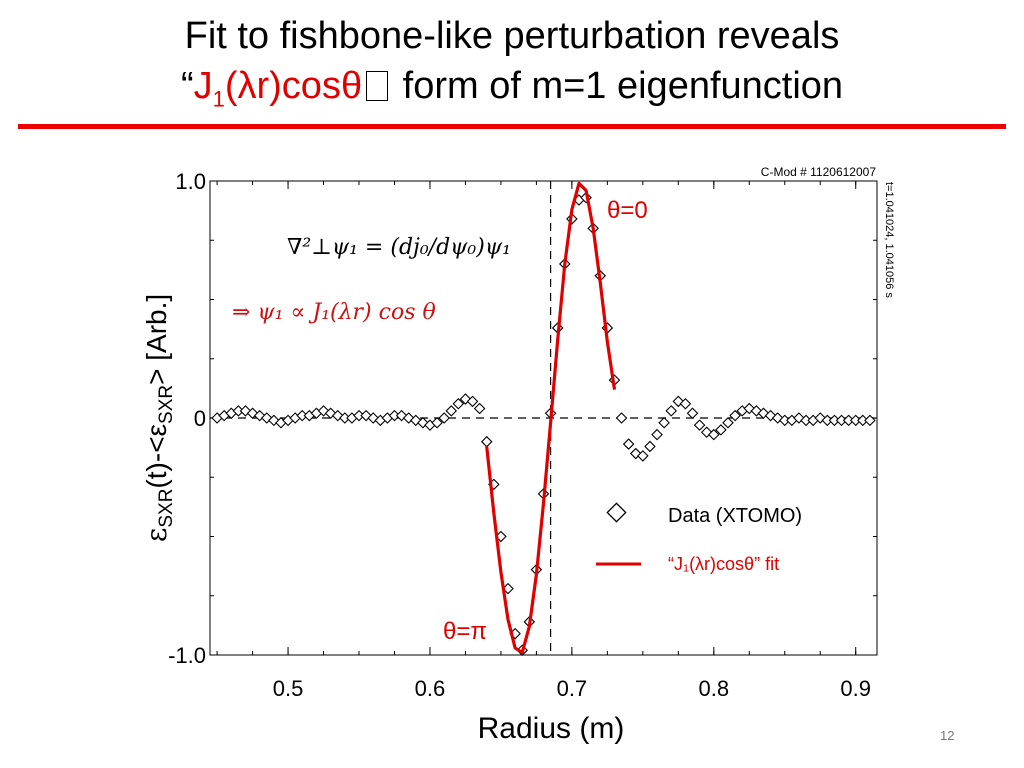 This screenshot has width=1024, height=768. I want to click on legend-data-label: Data (XTOMO), so click(735, 516).